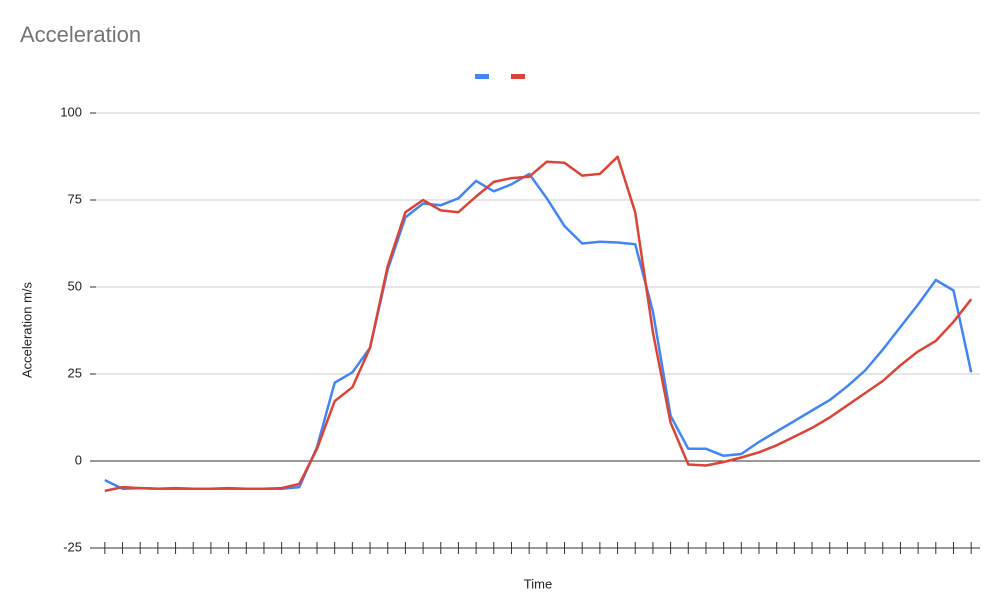 Image resolution: width=1000 pixels, height=614 pixels. What do you see at coordinates (71, 111) in the screenshot?
I see `y-tick-label: 100` at bounding box center [71, 111].